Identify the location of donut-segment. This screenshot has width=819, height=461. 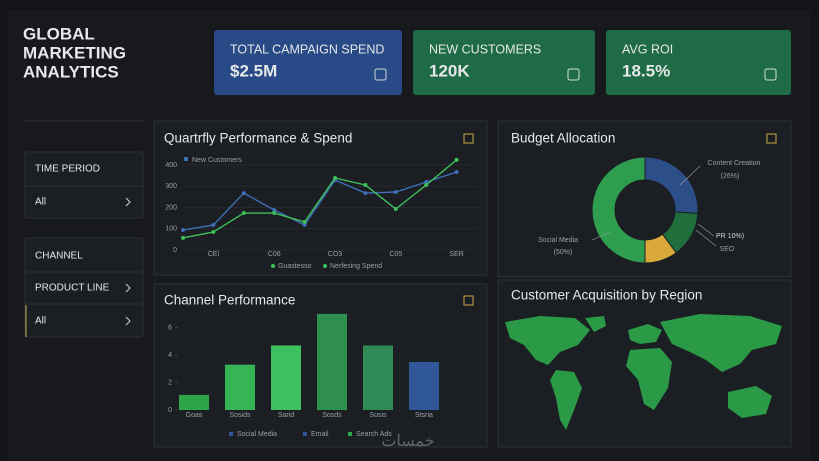
(618, 210).